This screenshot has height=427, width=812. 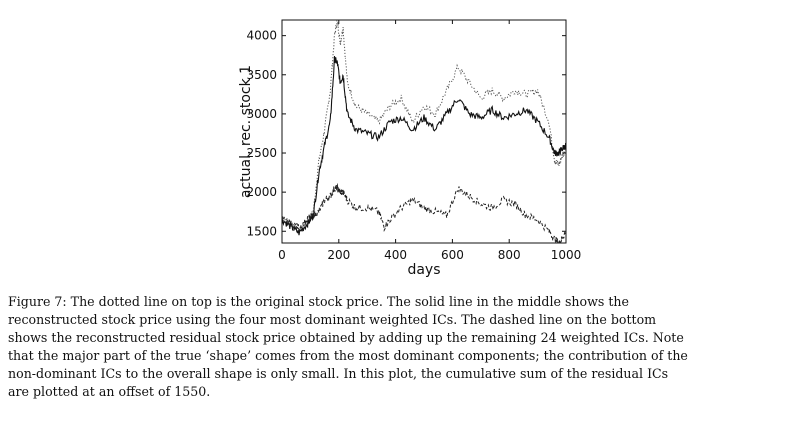 What do you see at coordinates (261, 231) in the screenshot?
I see `y-tick-label: 1500` at bounding box center [261, 231].